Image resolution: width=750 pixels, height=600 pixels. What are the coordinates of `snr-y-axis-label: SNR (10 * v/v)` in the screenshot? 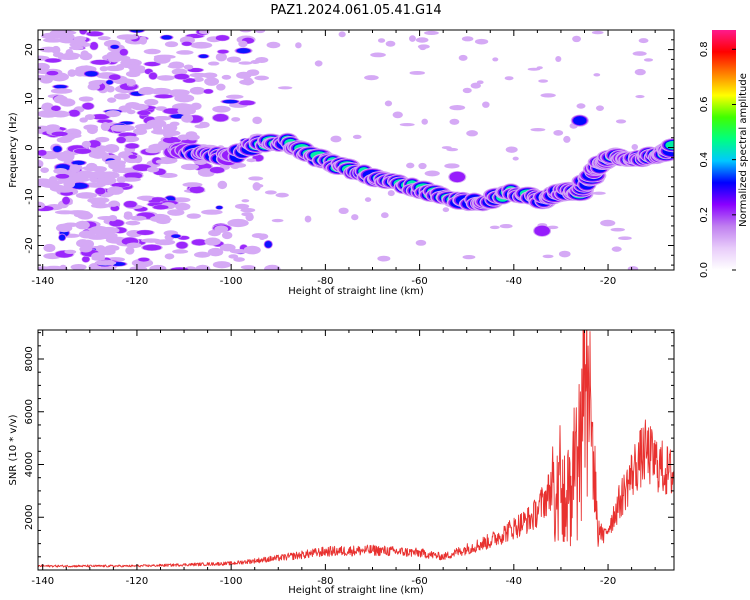 It's located at (13, 449).